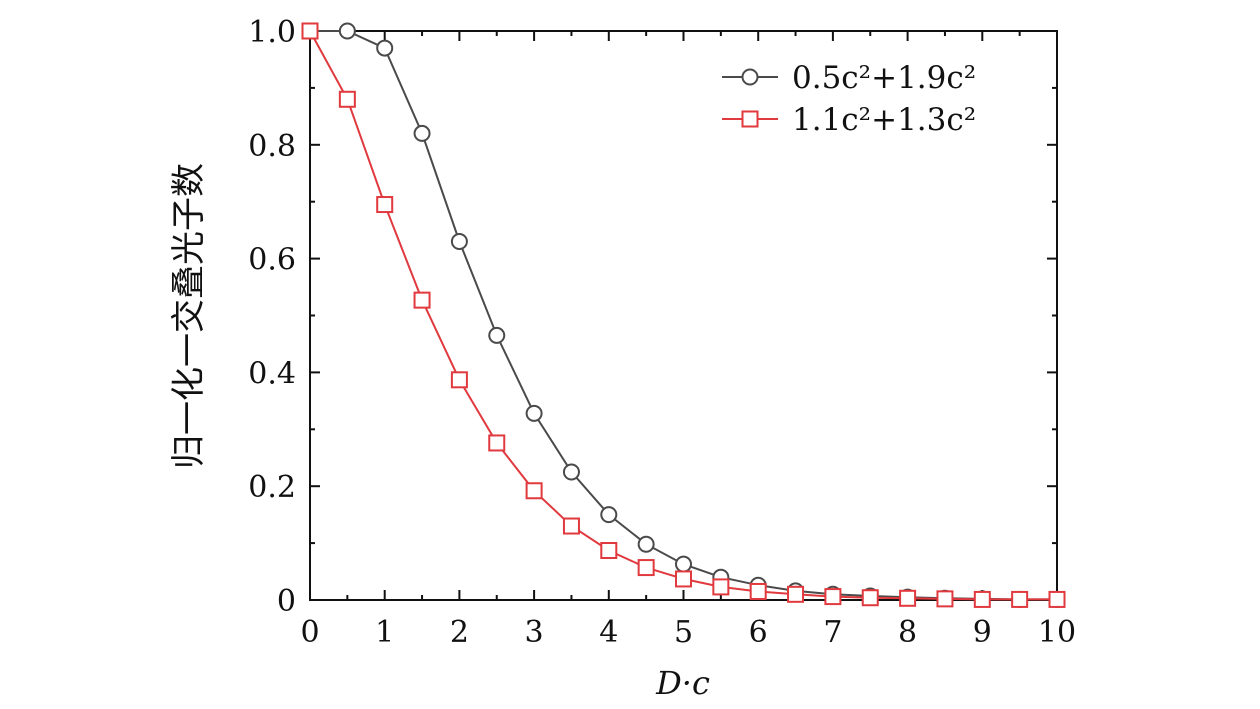 The height and width of the screenshot is (709, 1260). Describe the element at coordinates (682, 683) in the screenshot. I see `x-axis-title: D·c` at that location.